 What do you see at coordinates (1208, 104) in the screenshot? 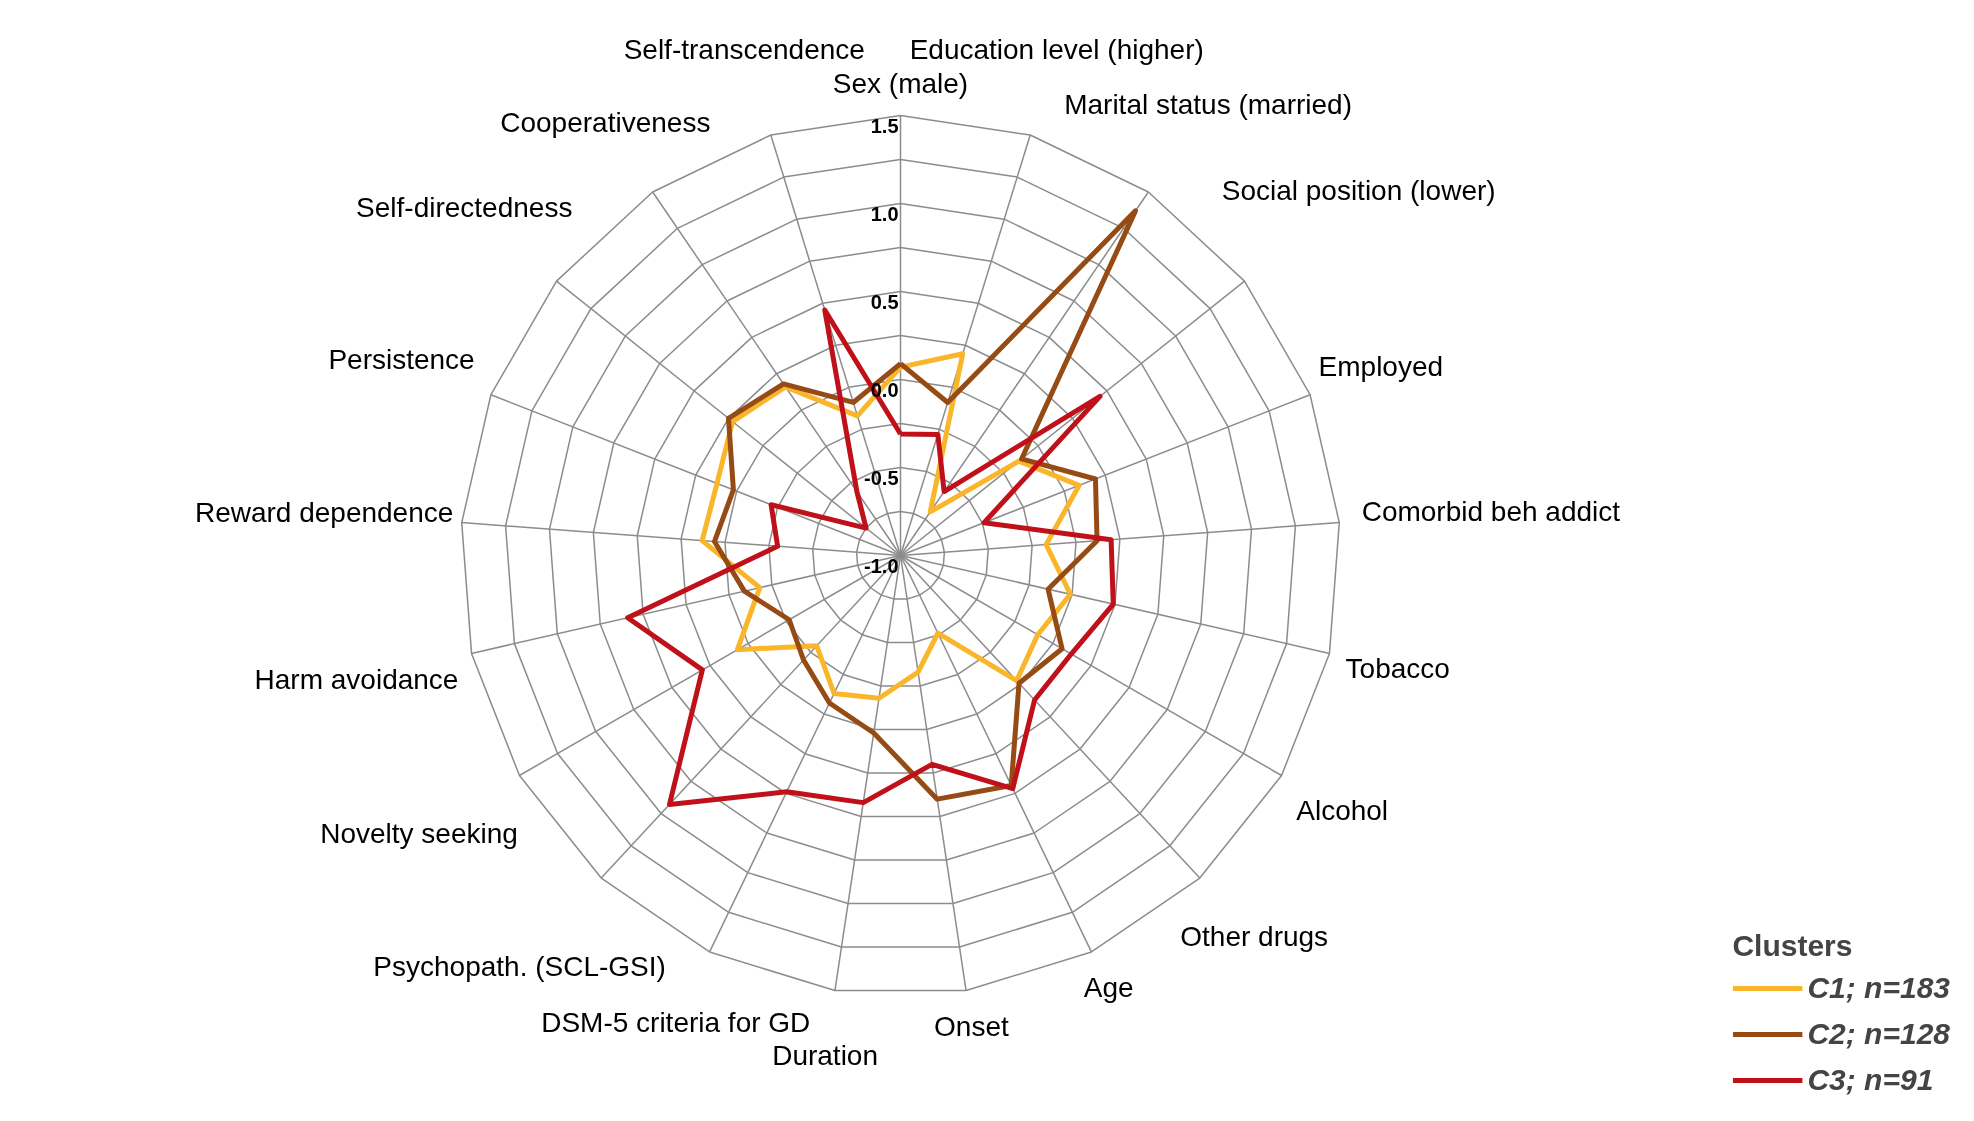
I see `spoke-label: Marital status (married)` at bounding box center [1208, 104].